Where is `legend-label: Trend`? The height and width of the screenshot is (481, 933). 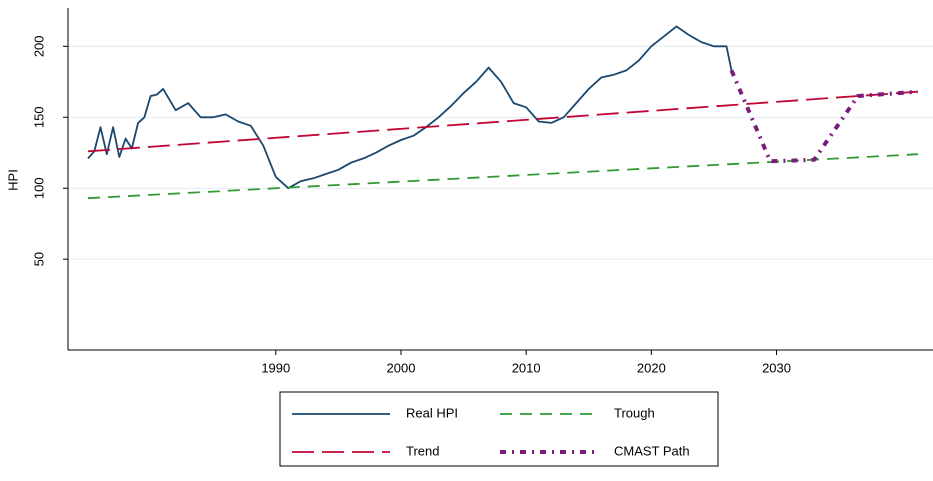
legend-label: Trend is located at coordinates (422, 450).